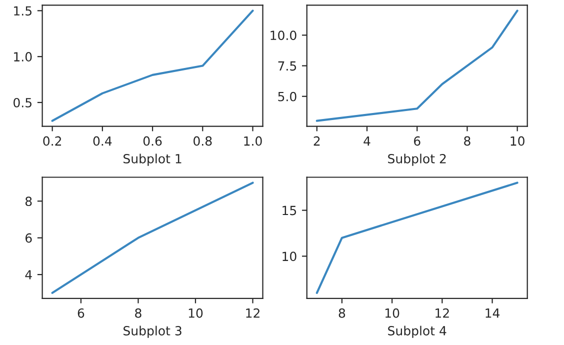 This screenshot has width=564, height=345. What do you see at coordinates (367, 141) in the screenshot?
I see `x-tick-label: 4` at bounding box center [367, 141].